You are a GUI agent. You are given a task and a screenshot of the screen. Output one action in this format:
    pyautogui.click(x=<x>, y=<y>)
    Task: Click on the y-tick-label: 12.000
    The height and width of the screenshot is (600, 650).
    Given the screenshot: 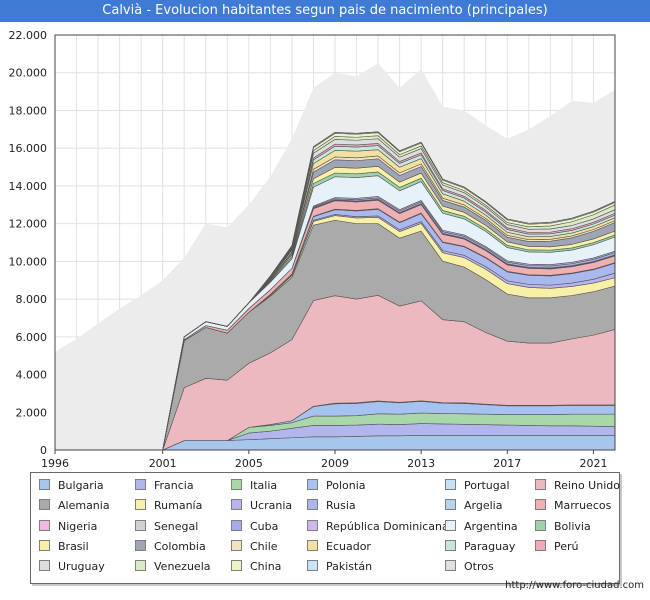 What is the action you would take?
    pyautogui.click(x=28, y=224)
    